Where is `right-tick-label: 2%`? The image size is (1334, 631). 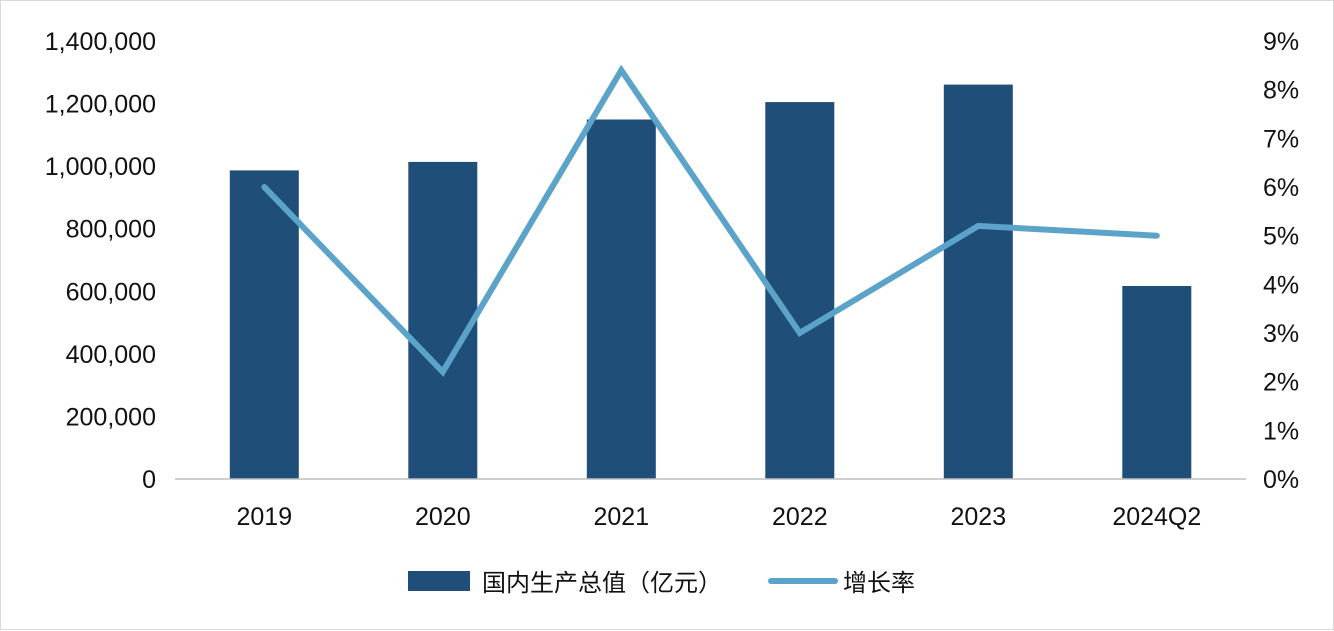 right-tick-label: 2% is located at coordinates (1281, 383).